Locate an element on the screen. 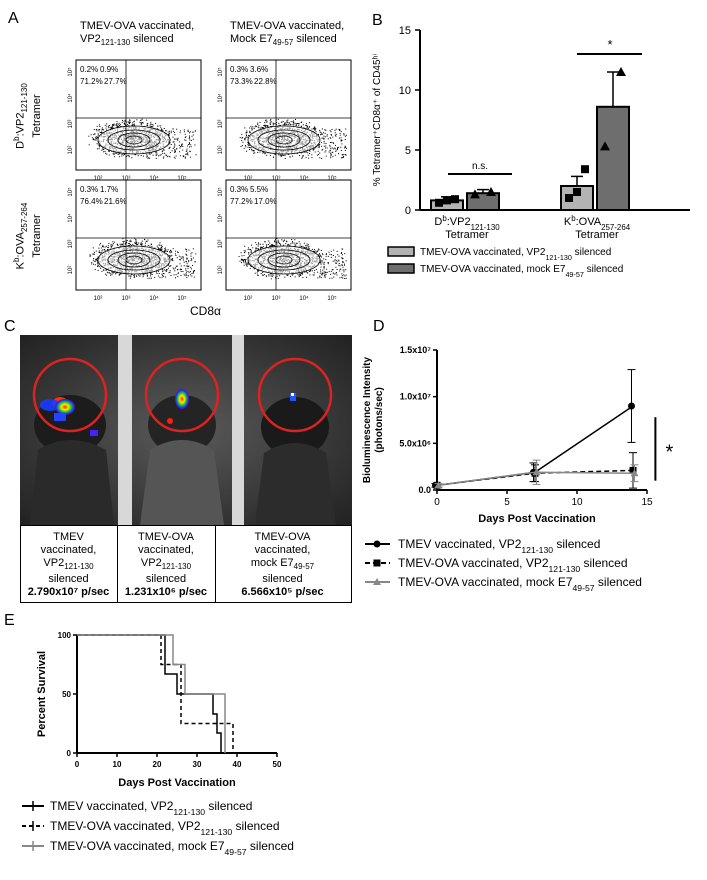 The height and width of the screenshot is (880, 707). mouse-images is located at coordinates (186, 430).